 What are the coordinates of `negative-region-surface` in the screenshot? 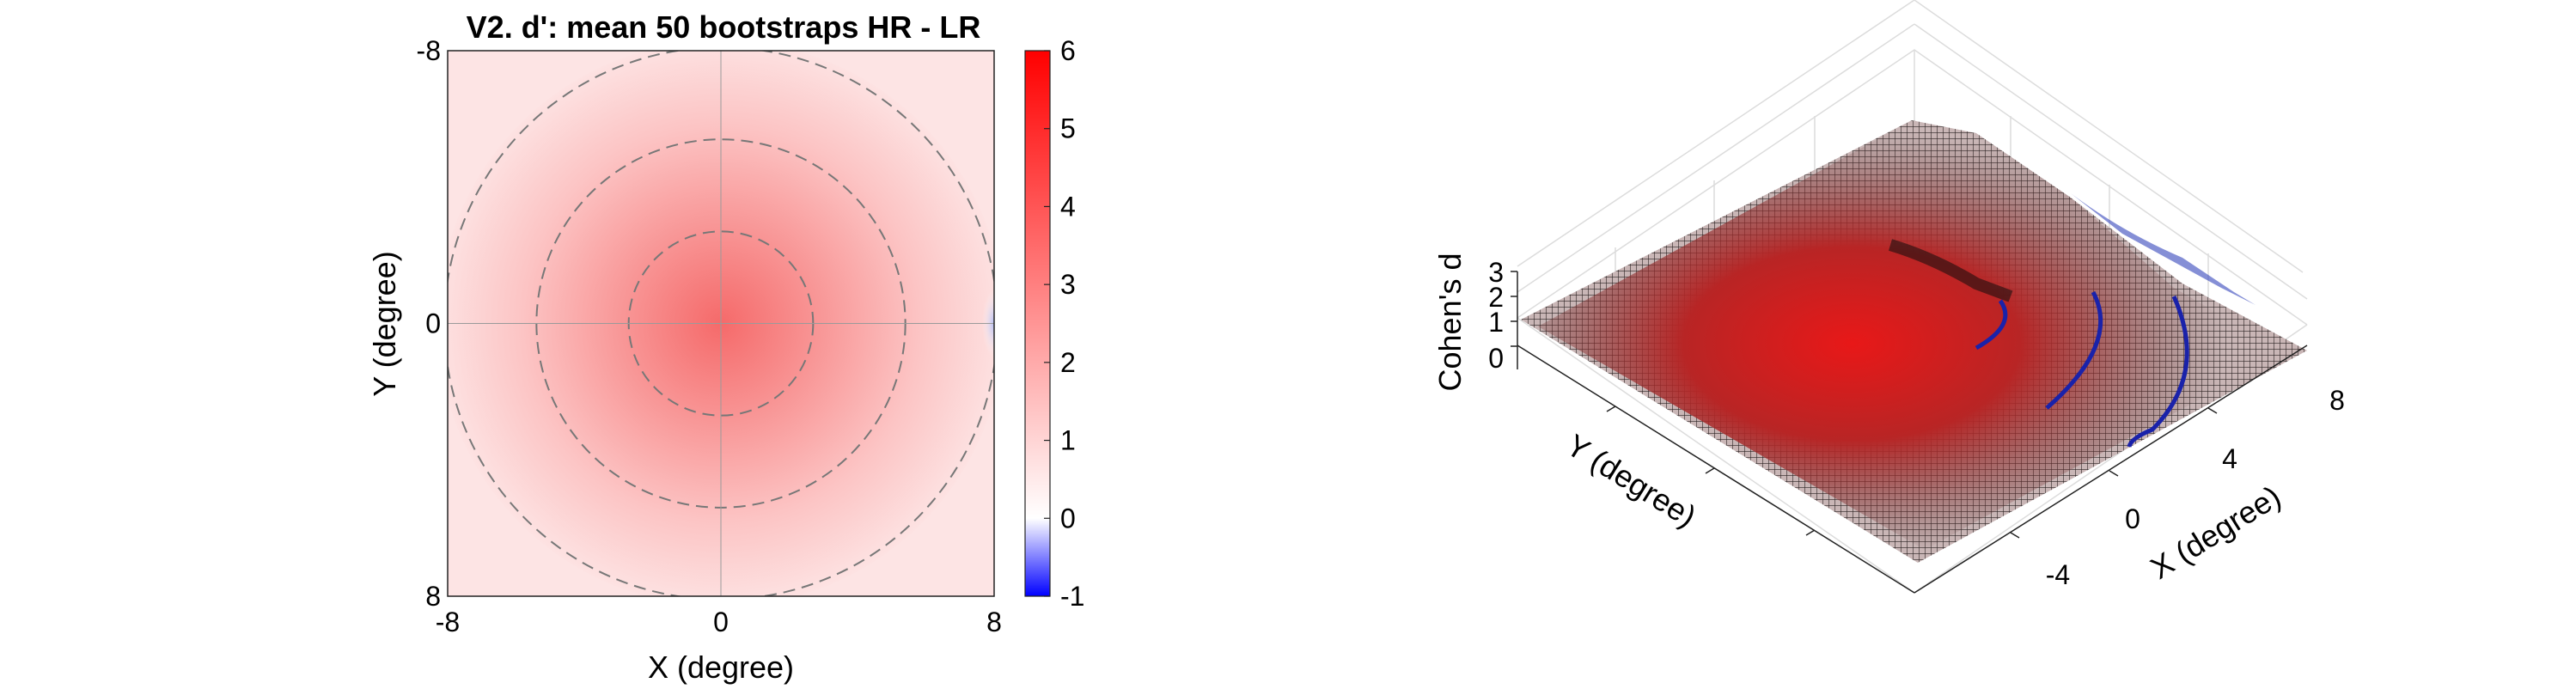 It's located at (2163, 249).